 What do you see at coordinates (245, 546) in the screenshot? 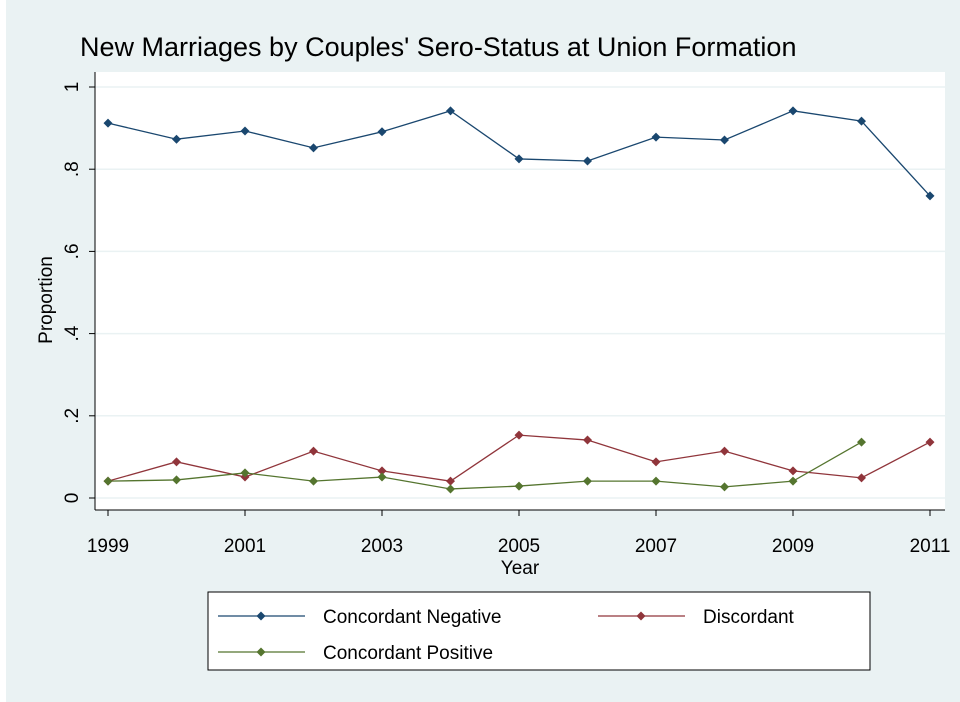
I see `x-tick-label: 2001` at bounding box center [245, 546].